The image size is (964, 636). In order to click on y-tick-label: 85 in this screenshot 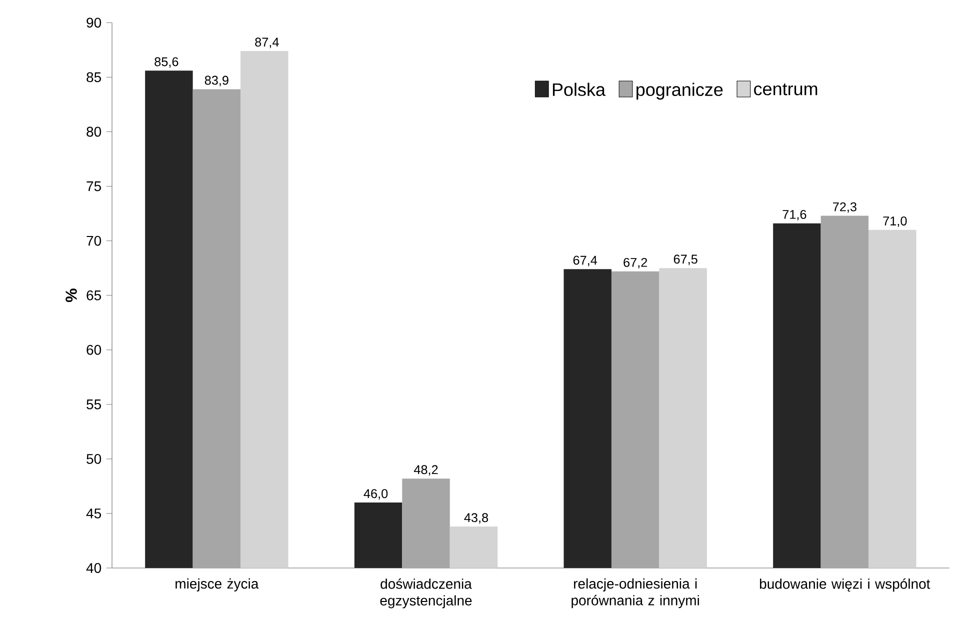, I will do `click(94, 77)`.